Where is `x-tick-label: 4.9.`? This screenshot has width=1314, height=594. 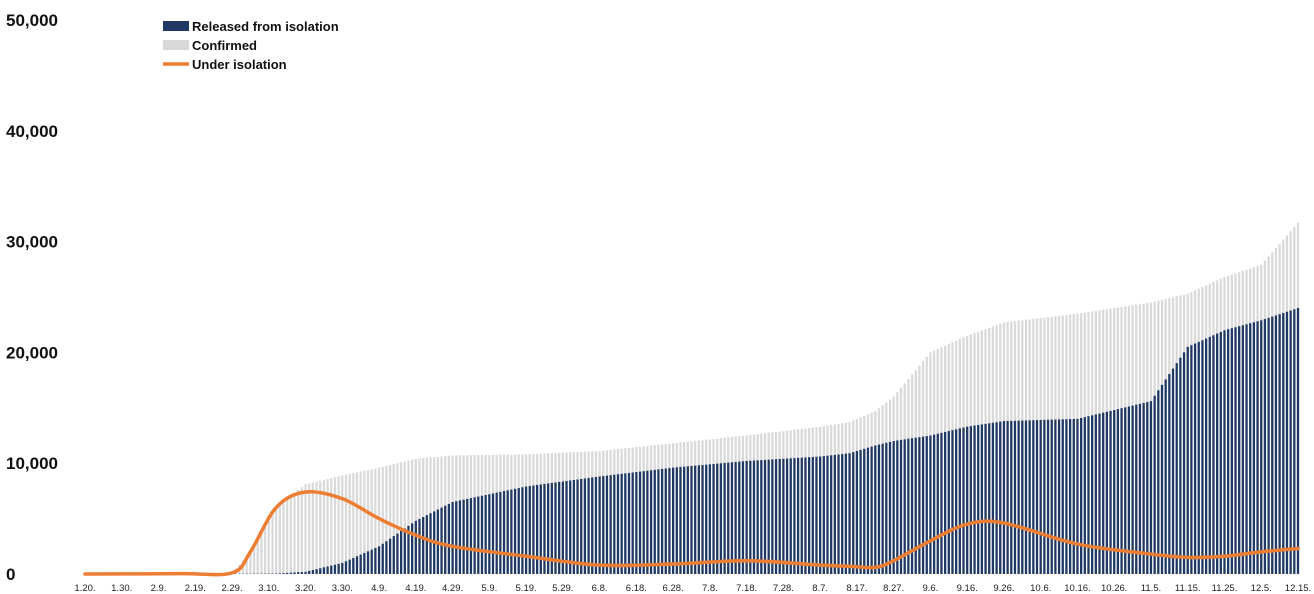
x-tick-label: 4.9. is located at coordinates (379, 588).